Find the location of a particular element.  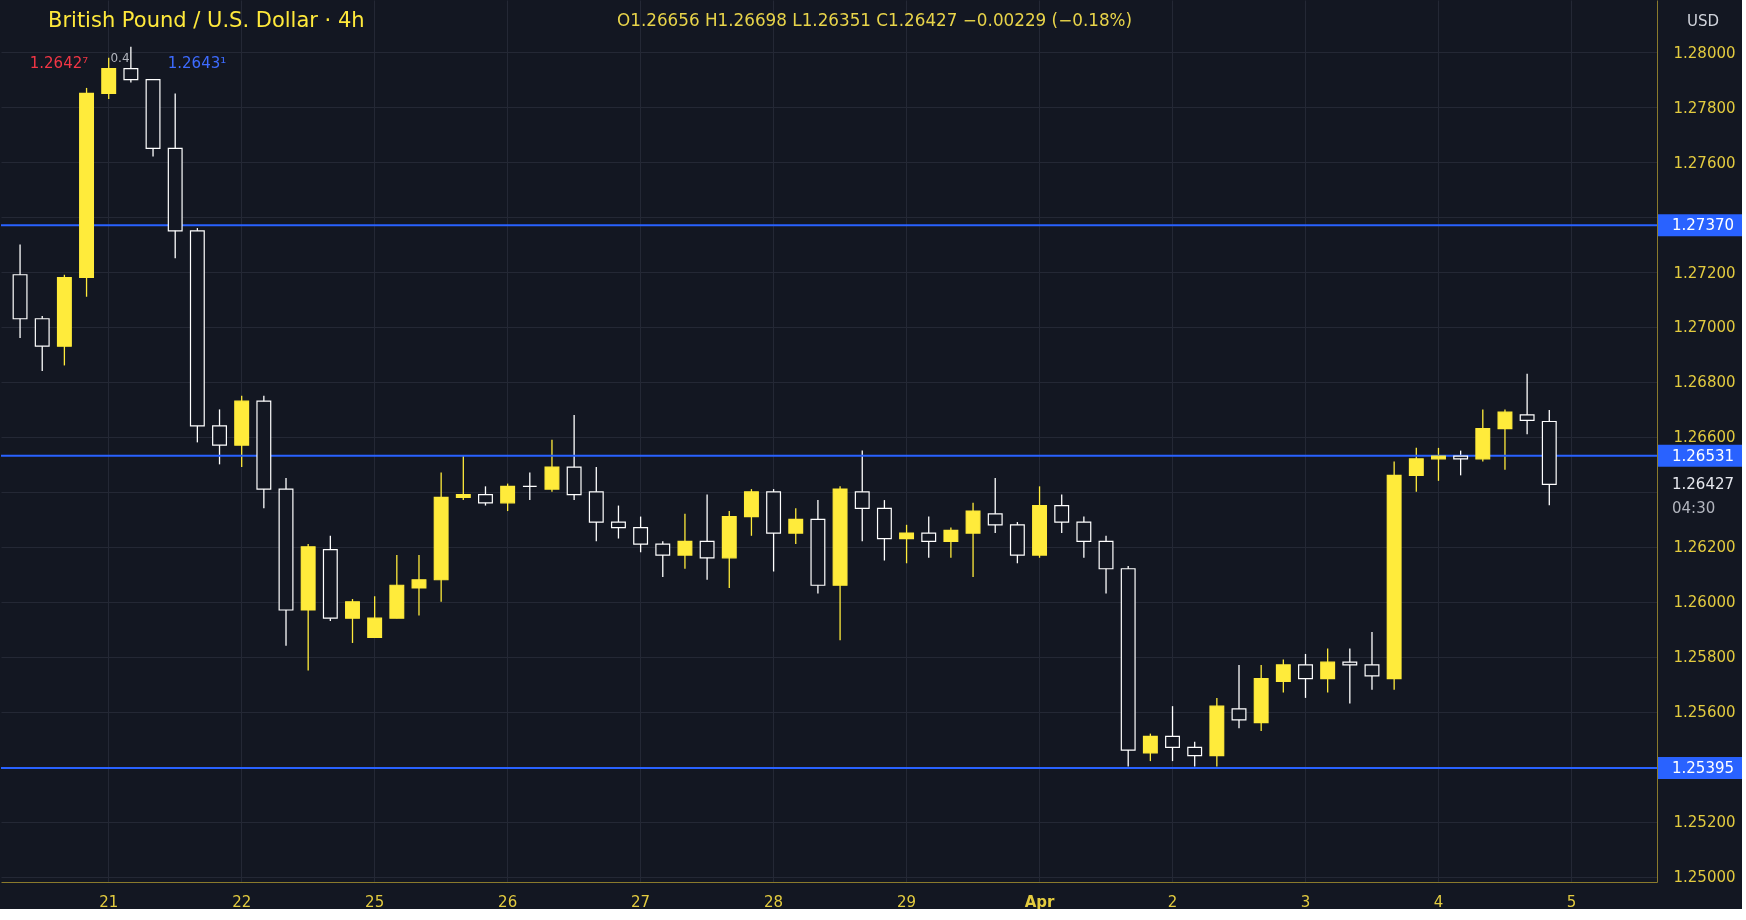

ref-line-label: 1.27370 is located at coordinates (1703, 225).